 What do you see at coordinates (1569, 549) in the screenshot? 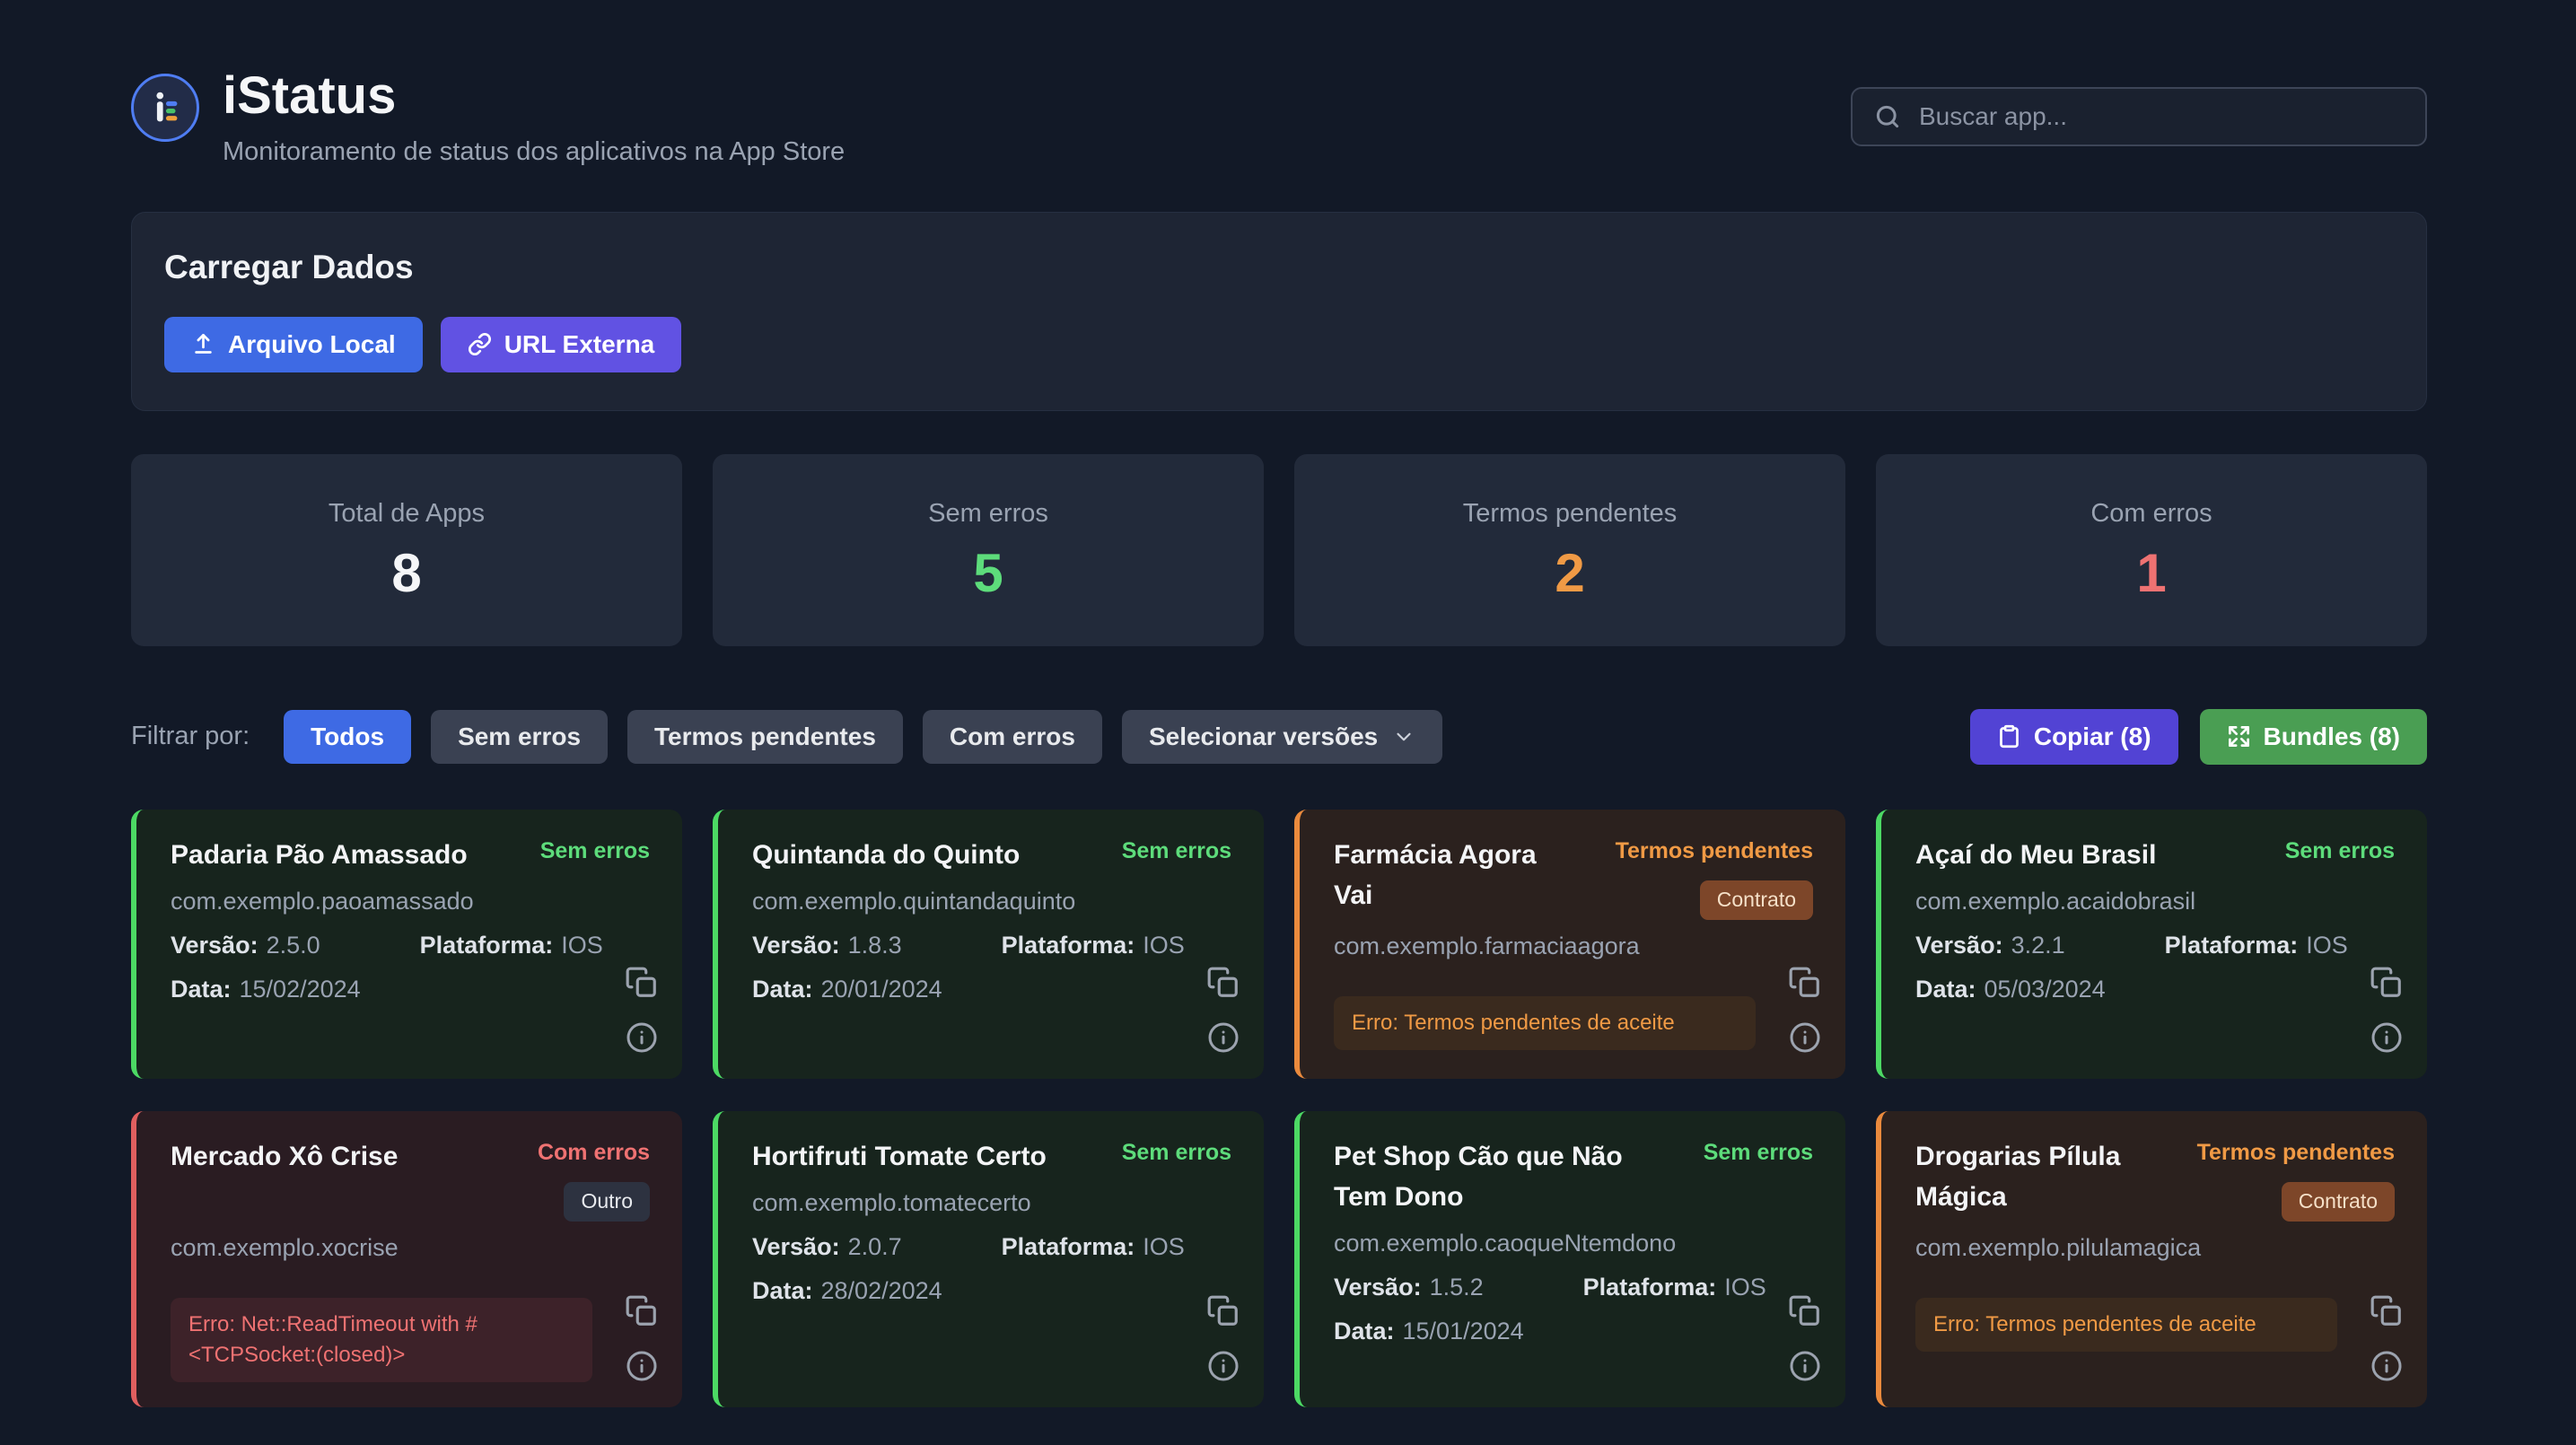
I see `stat-card-pending-terms: Termos pendentes 2` at bounding box center [1569, 549].